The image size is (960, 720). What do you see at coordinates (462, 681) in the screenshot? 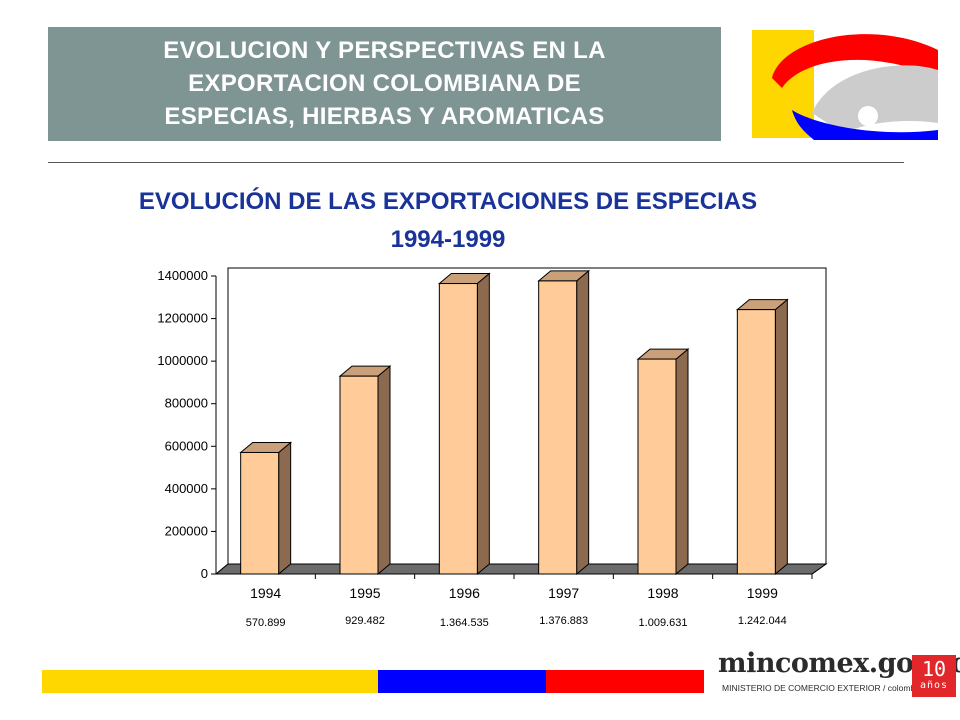
I see `footer-stripe-blue` at bounding box center [462, 681].